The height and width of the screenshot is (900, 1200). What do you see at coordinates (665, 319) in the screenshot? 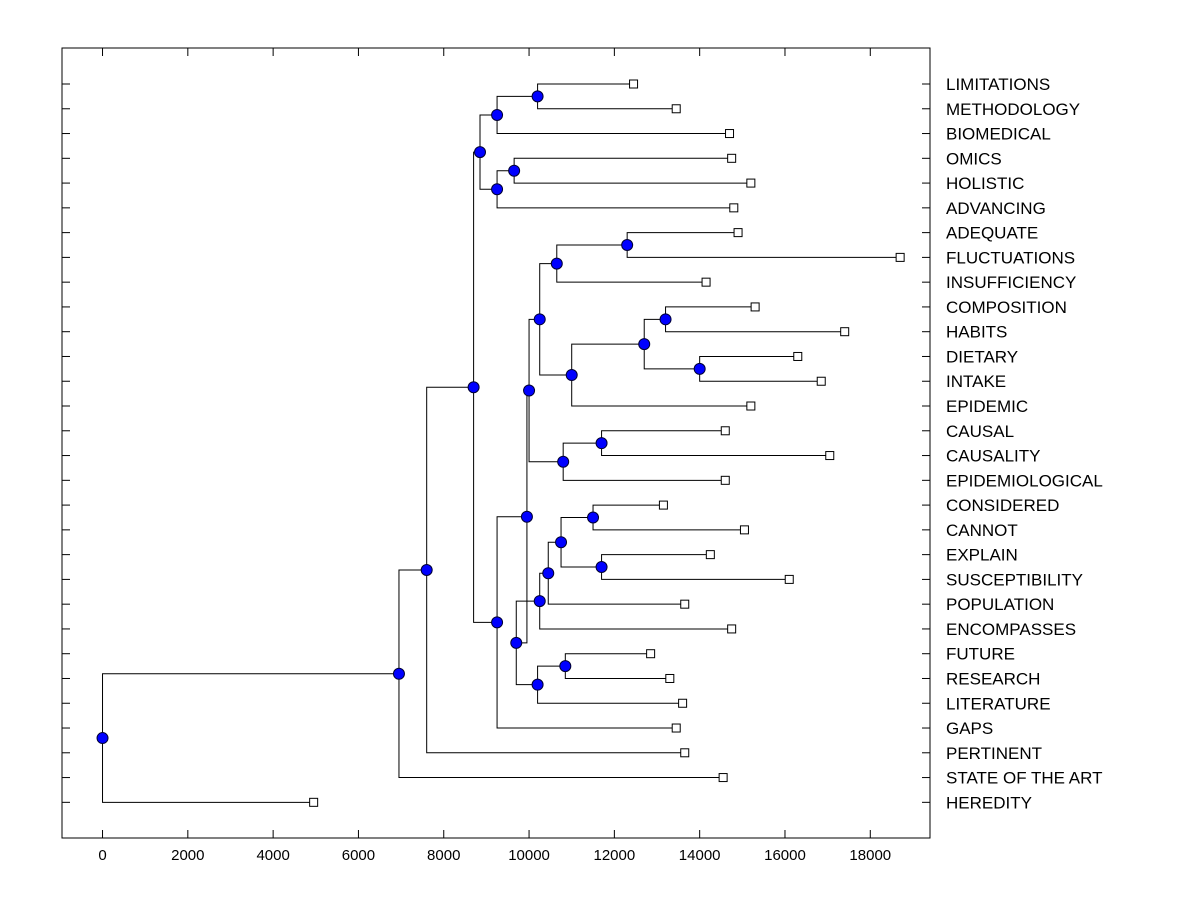
I see `node-marker-n8` at bounding box center [665, 319].